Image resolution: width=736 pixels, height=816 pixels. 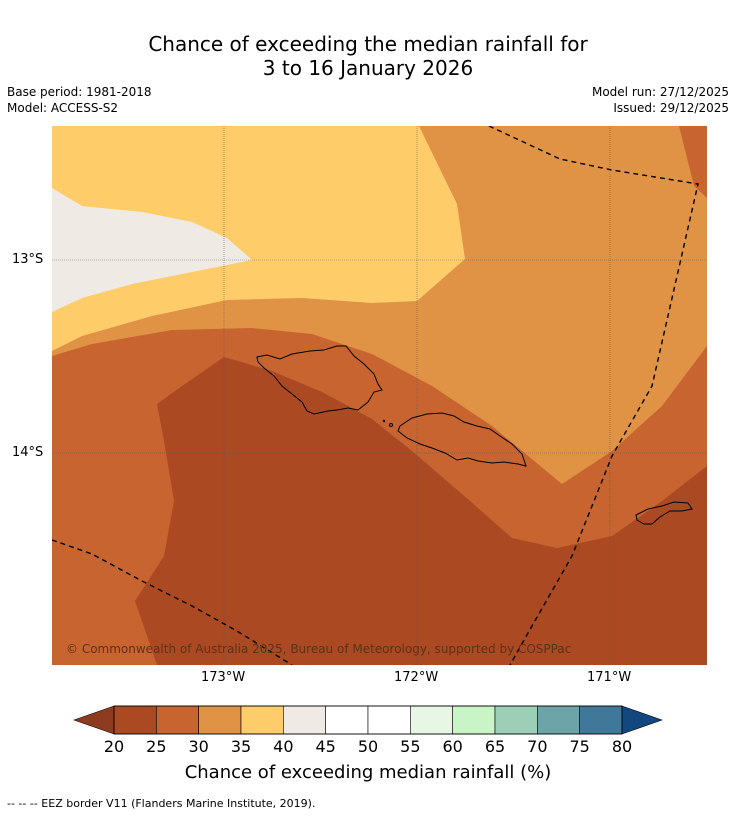 I want to click on colorbar-over-arrow, so click(x=642, y=720).